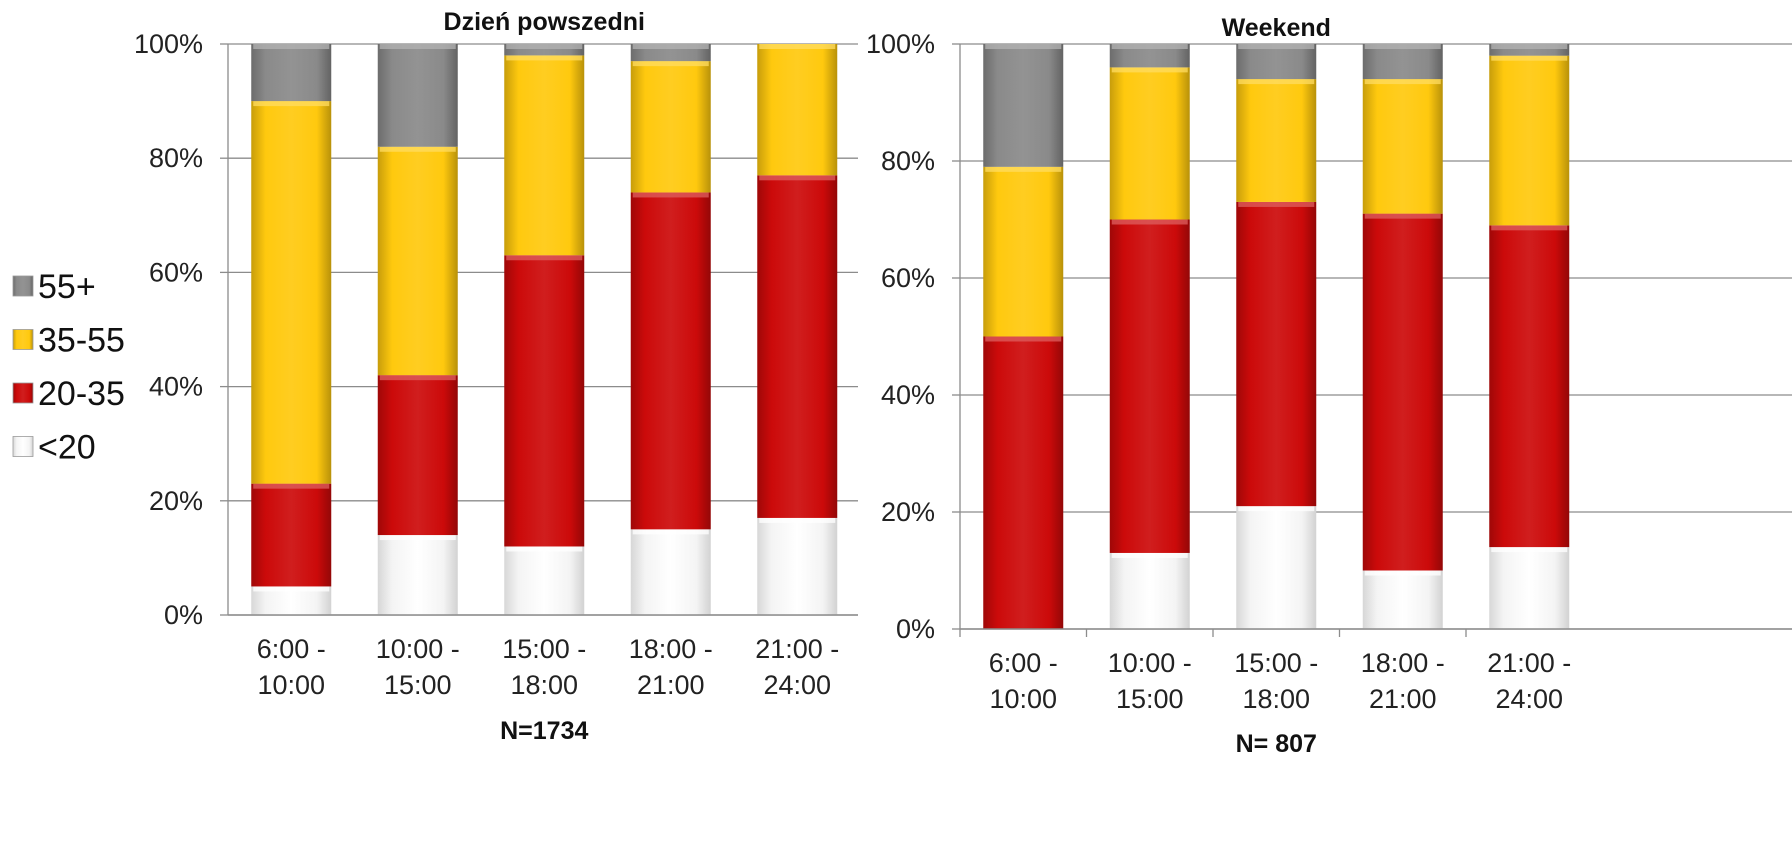 The height and width of the screenshot is (865, 1792). What do you see at coordinates (81, 341) in the screenshot?
I see `legend-label-35-55: 35-55` at bounding box center [81, 341].